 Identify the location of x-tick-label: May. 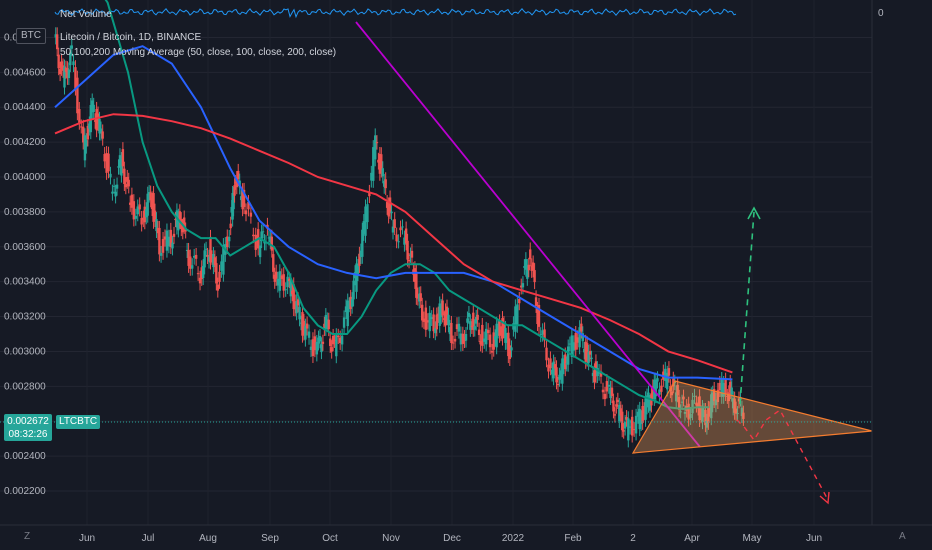
(752, 538).